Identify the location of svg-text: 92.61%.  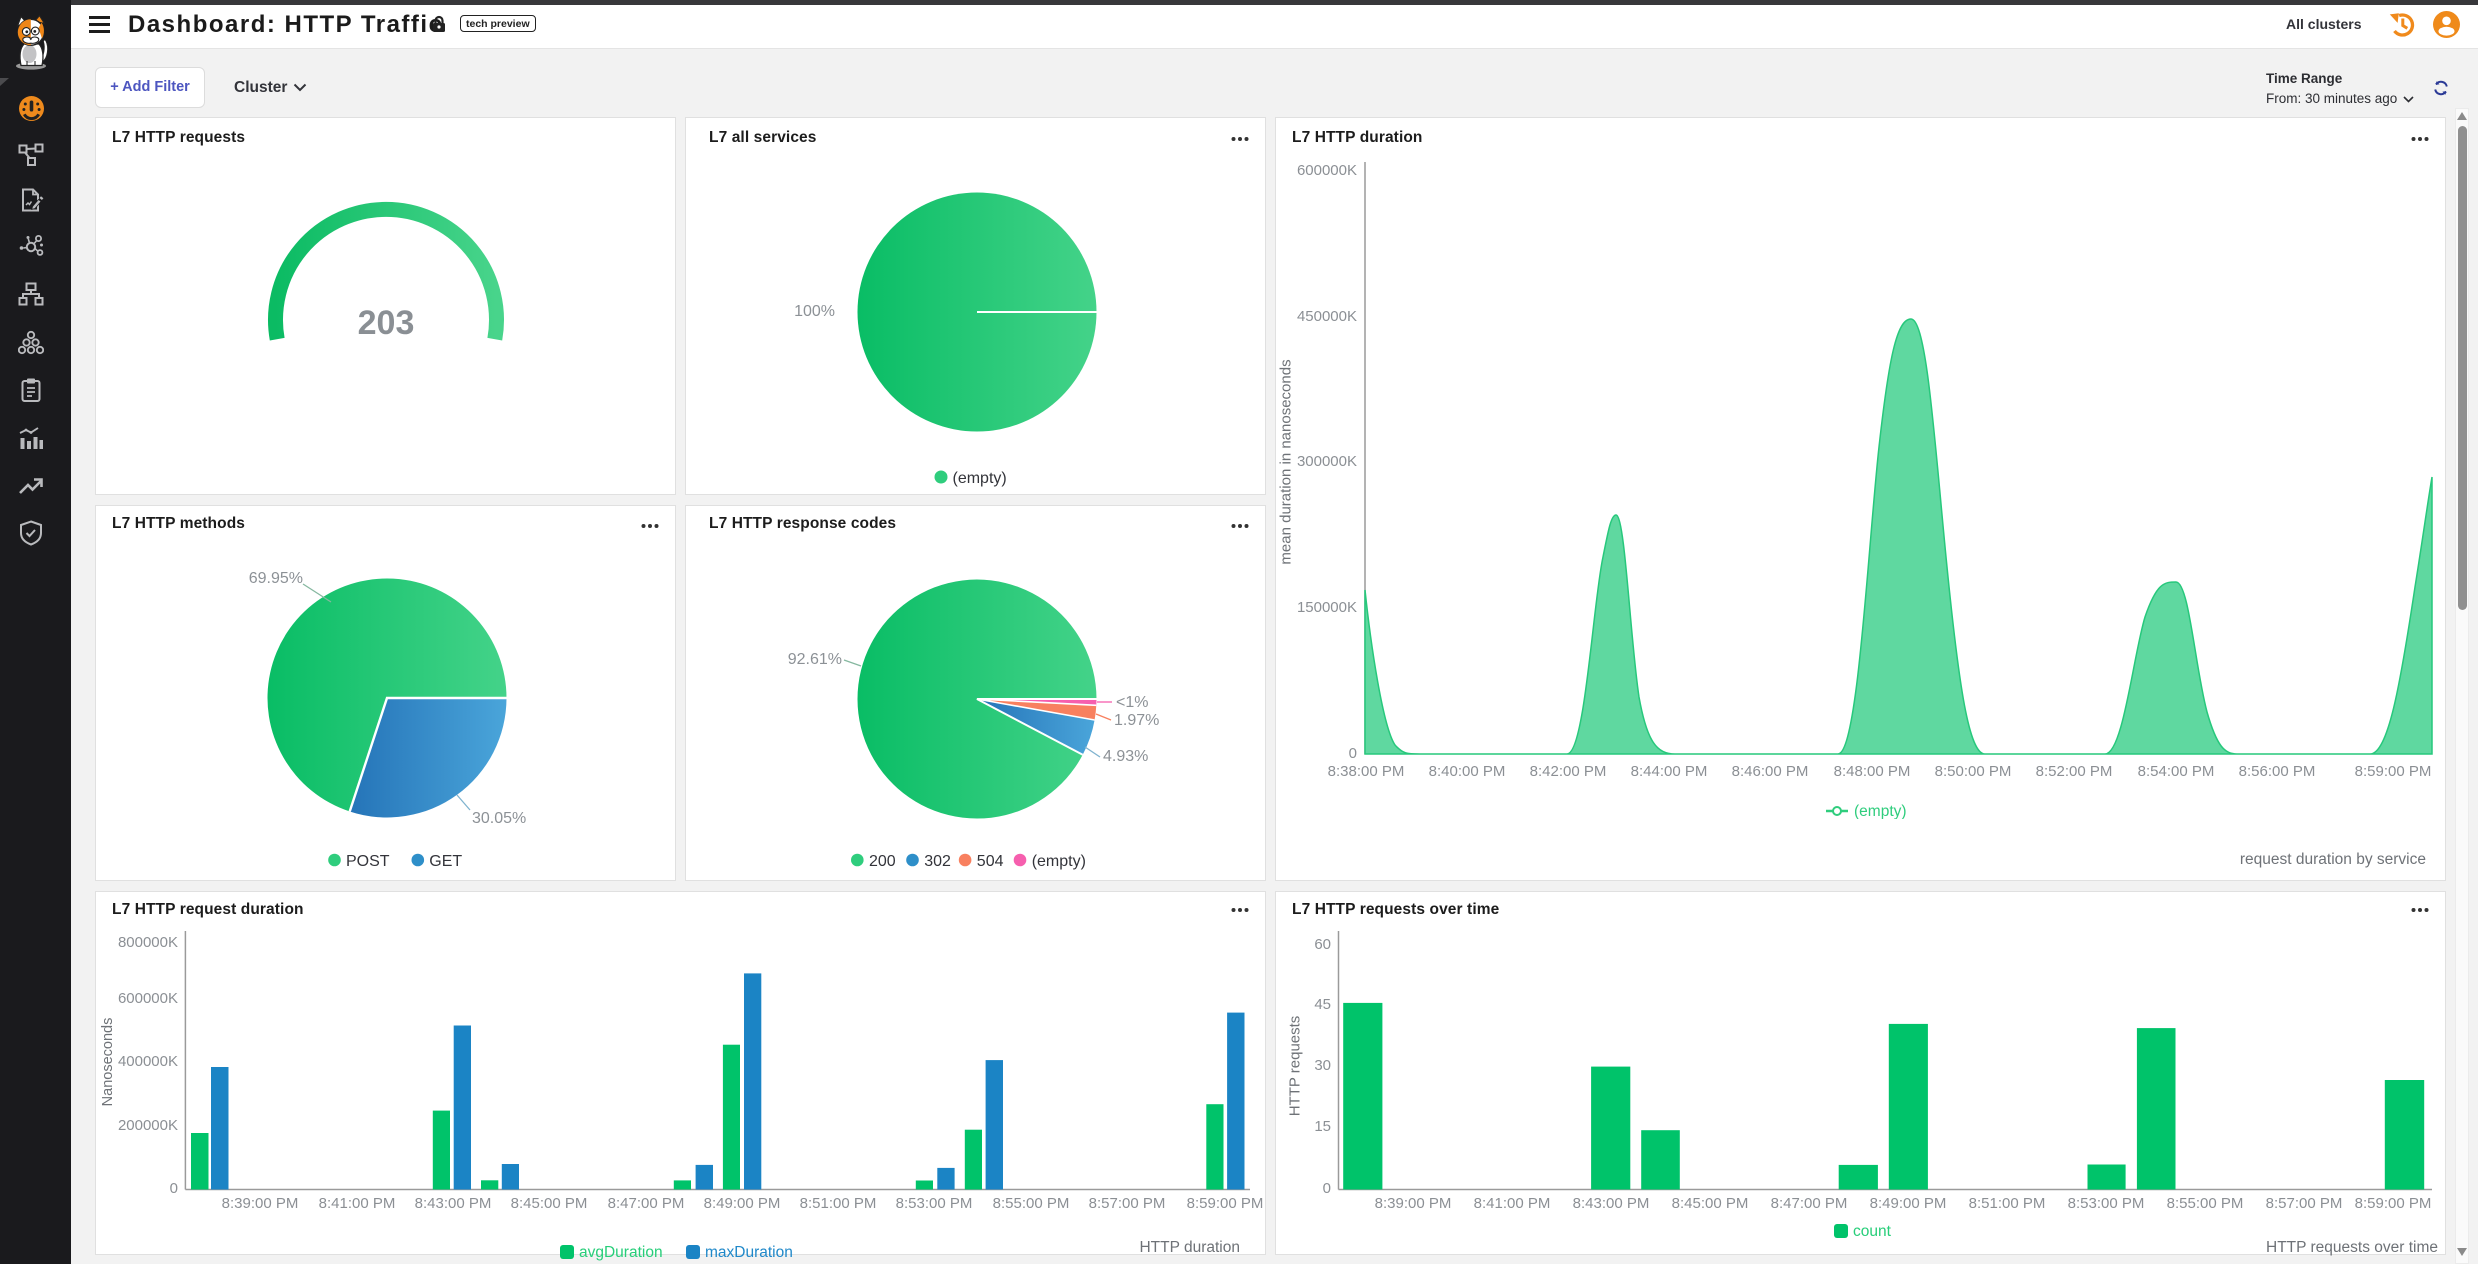
(815, 659).